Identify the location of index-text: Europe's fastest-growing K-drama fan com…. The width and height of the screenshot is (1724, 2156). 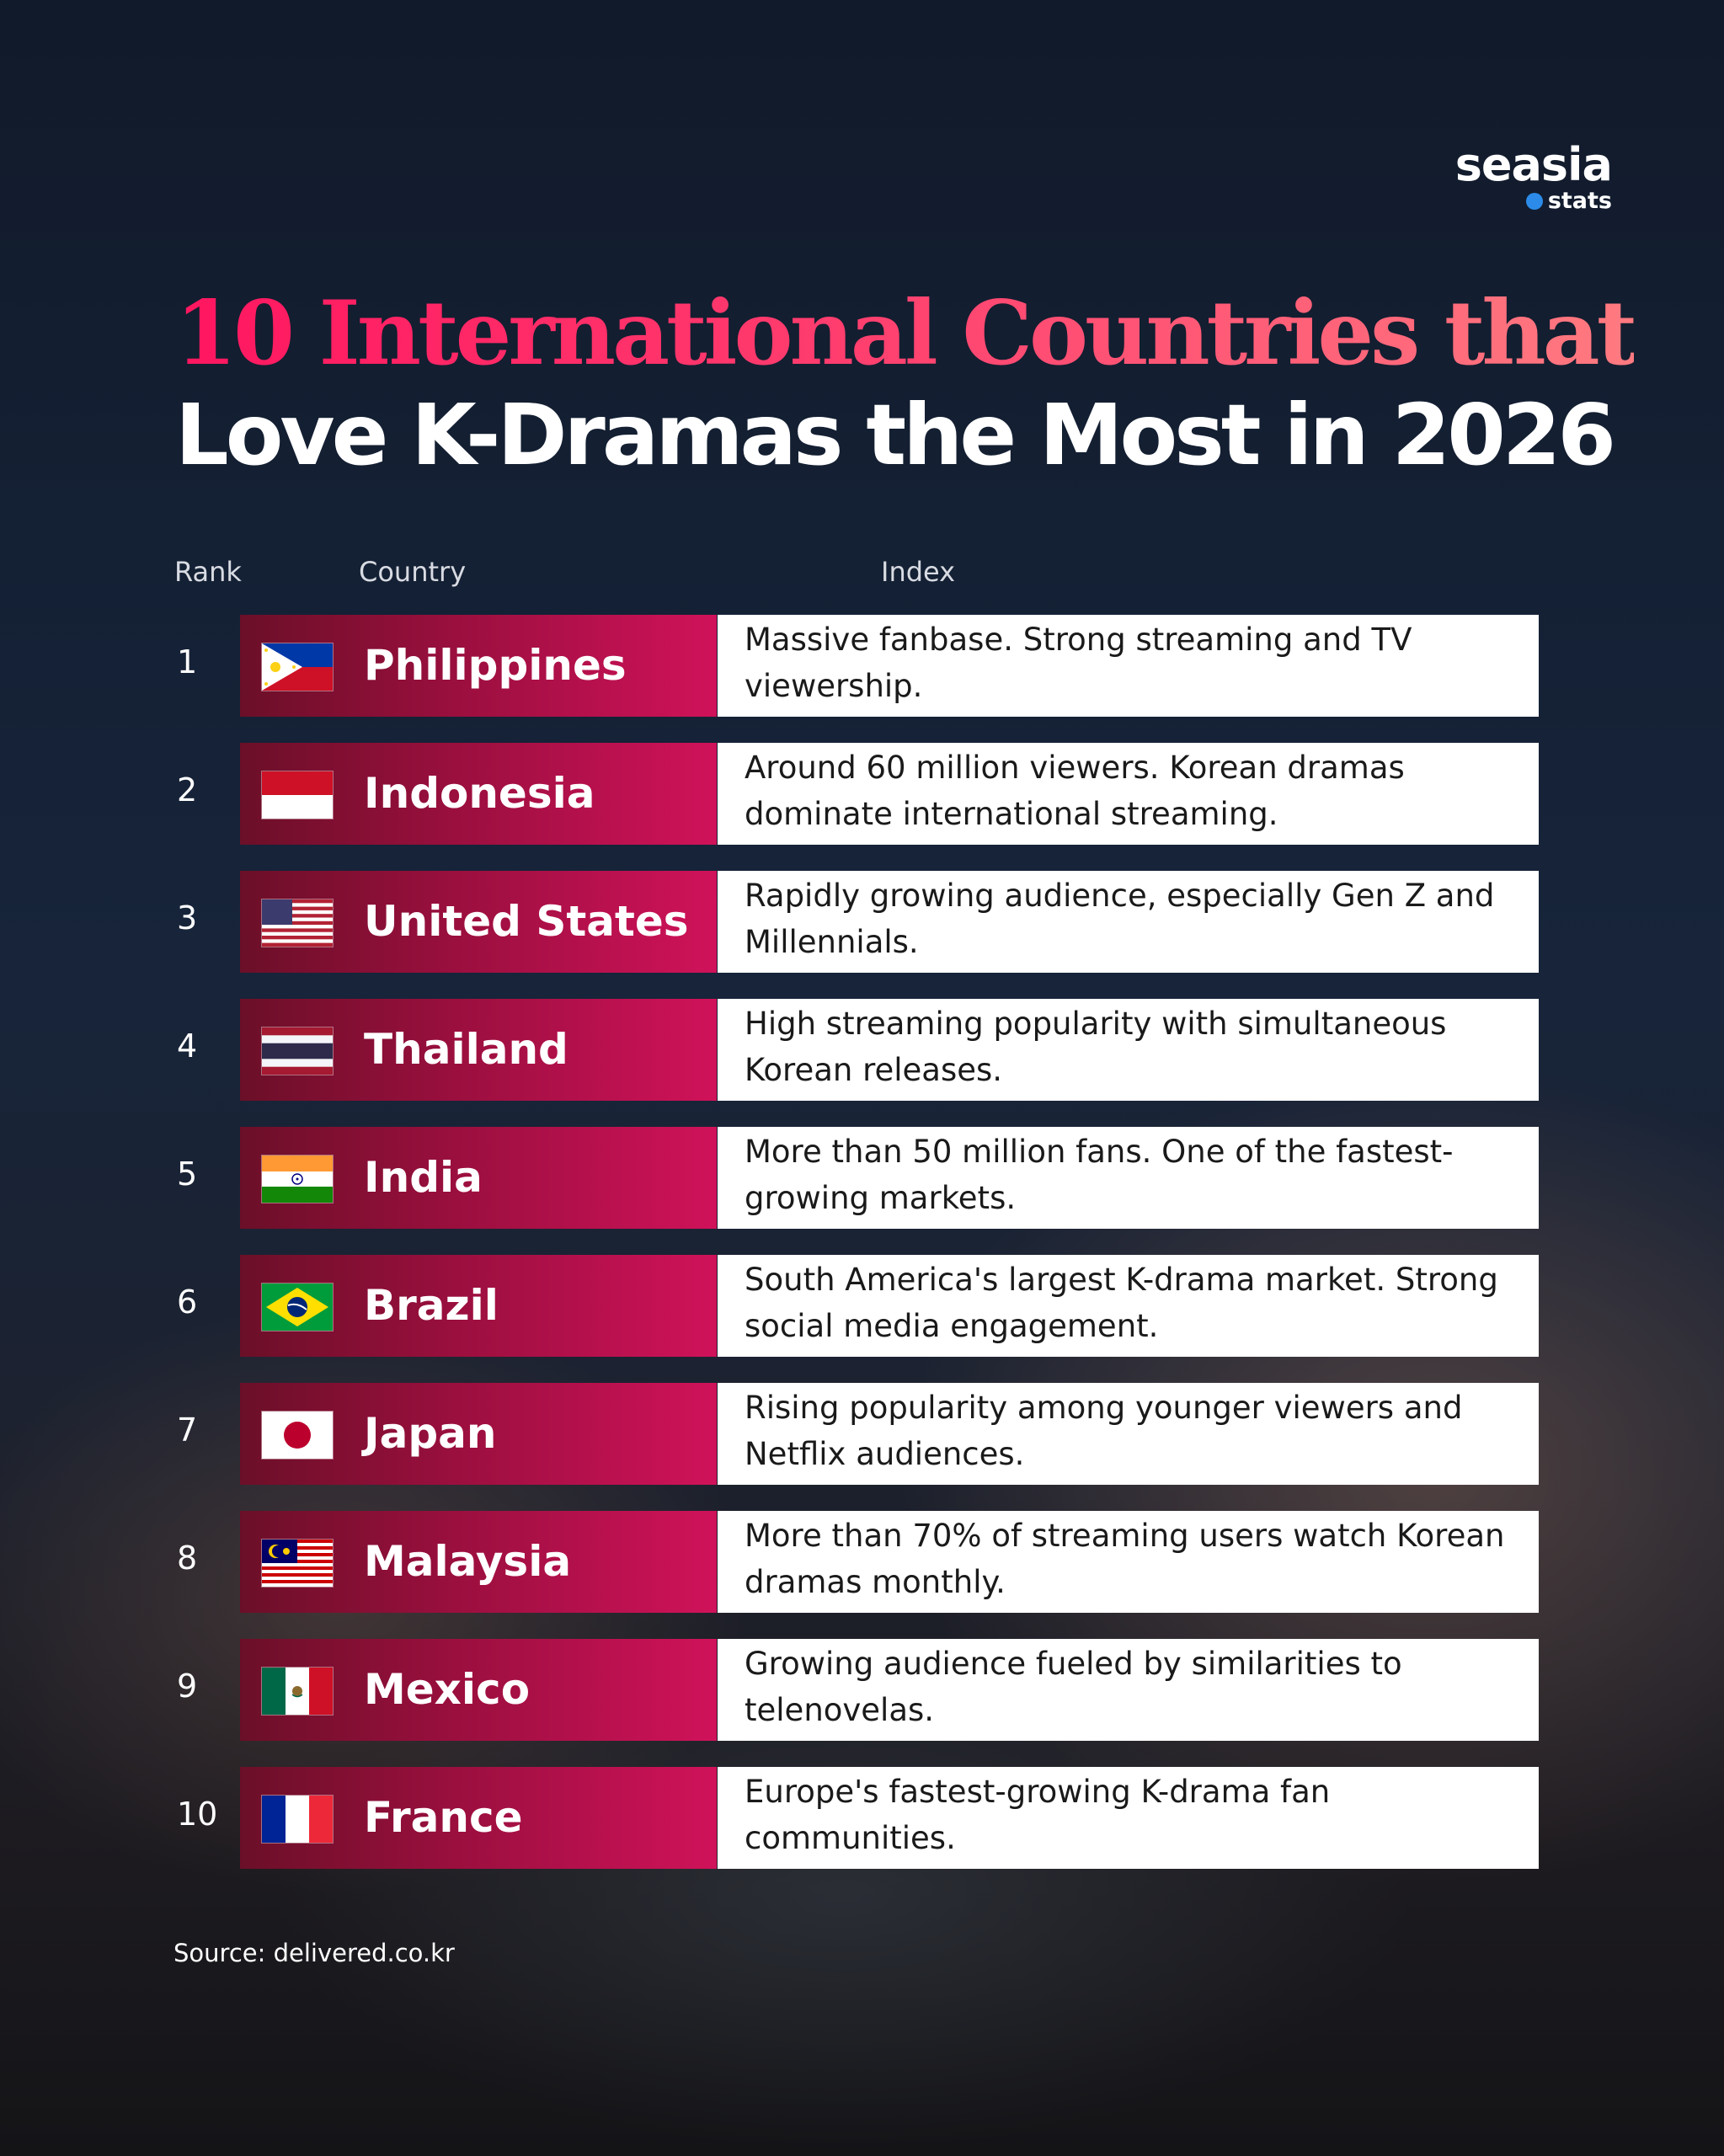
(1038, 1815).